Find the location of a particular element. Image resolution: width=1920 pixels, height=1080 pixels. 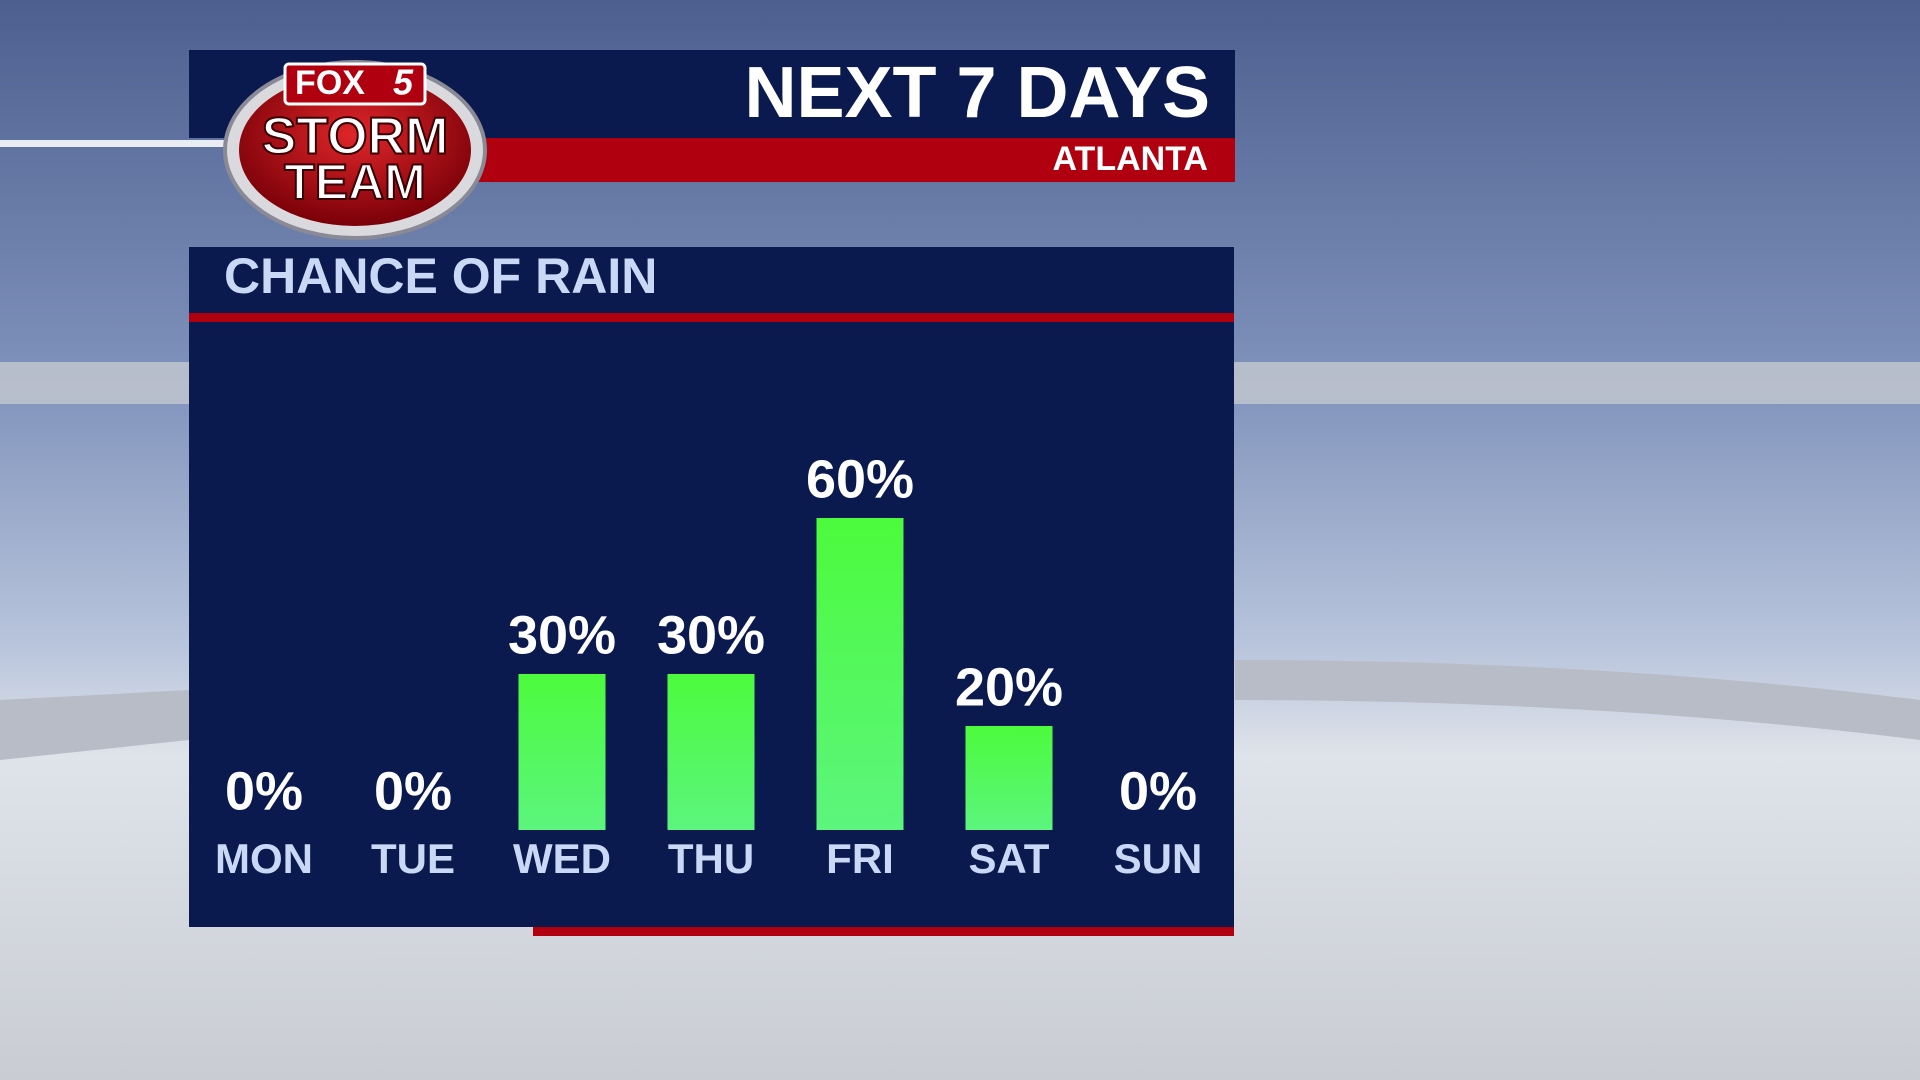

header-line is located at coordinates (112, 143).